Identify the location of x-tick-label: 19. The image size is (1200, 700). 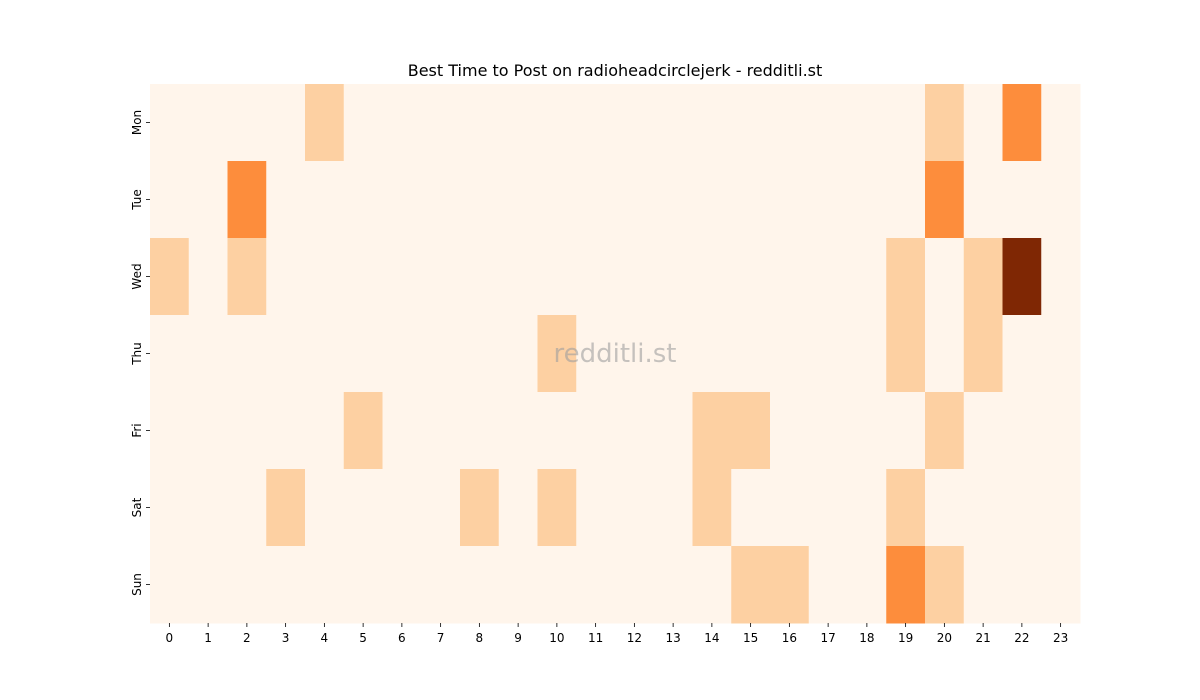
(905, 638).